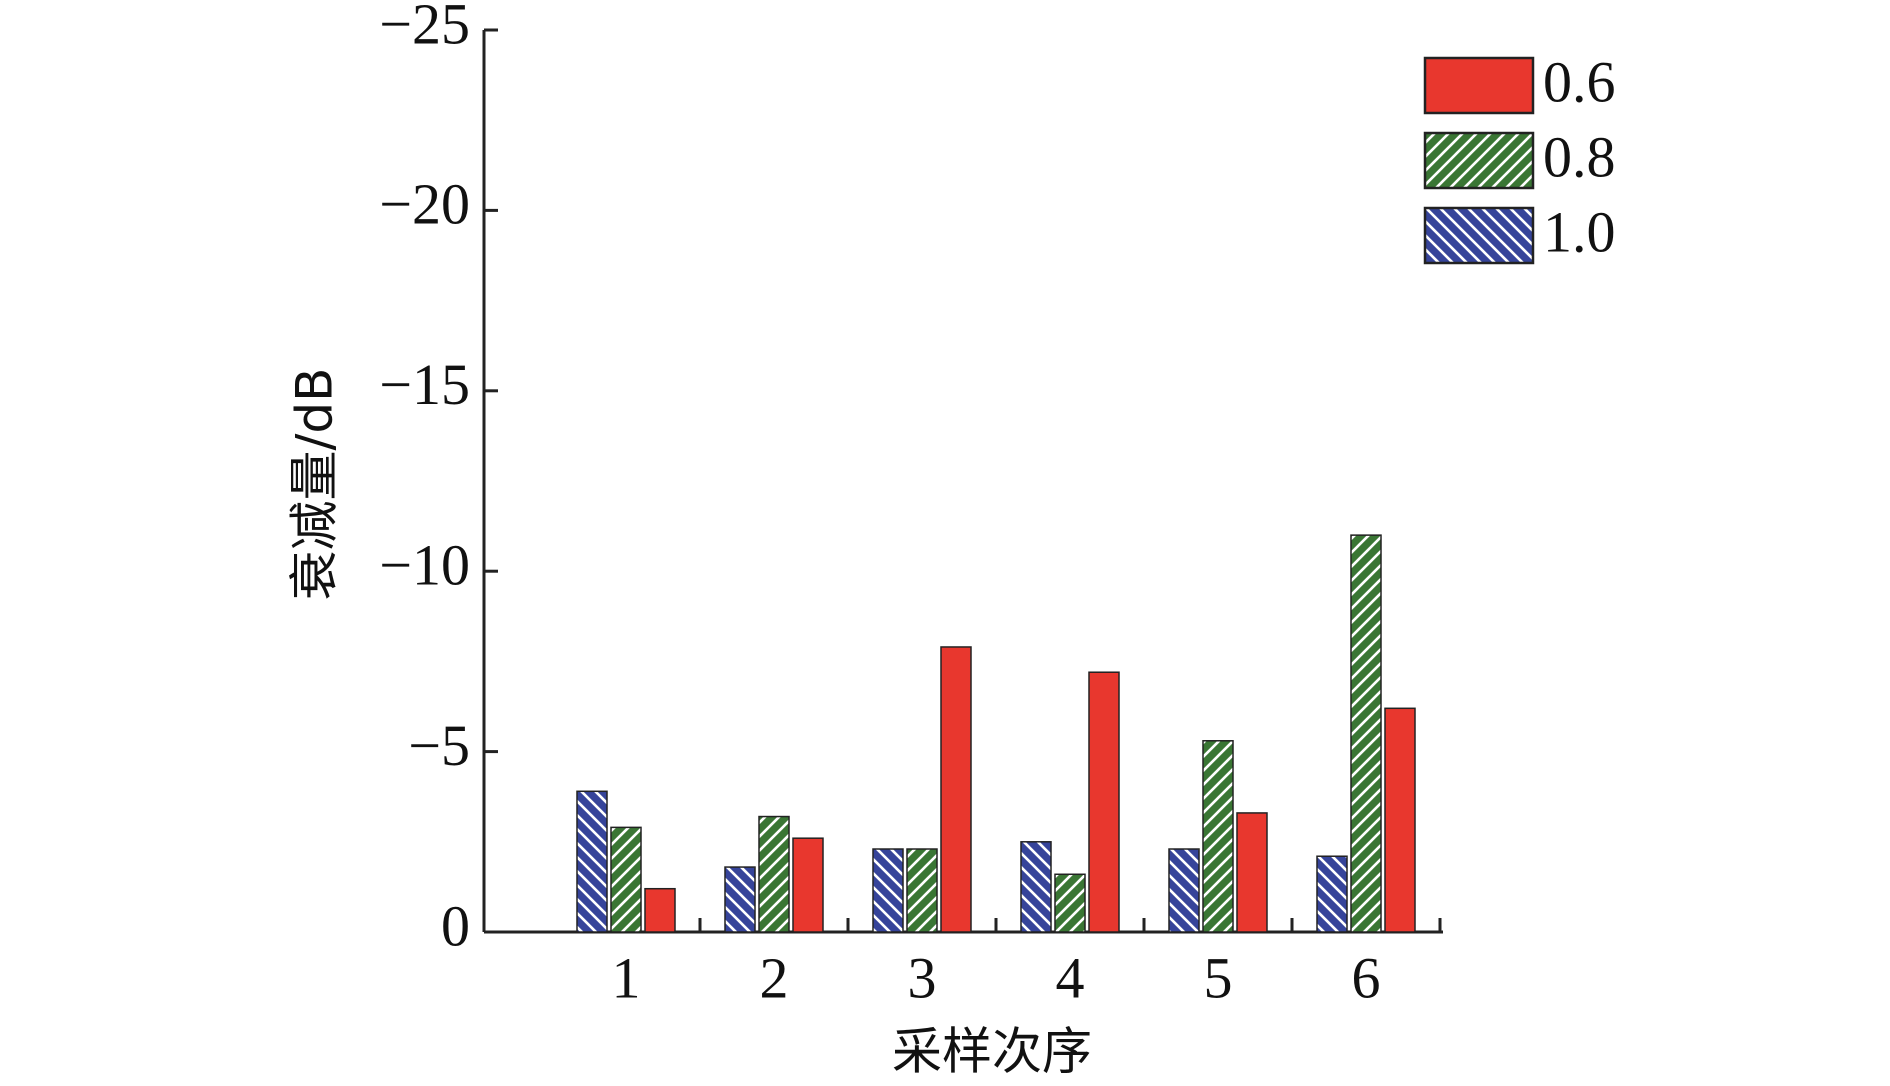 Image resolution: width=1890 pixels, height=1086 pixels. Describe the element at coordinates (424, 384) in the screenshot. I see `y-tick-label: −15` at that location.